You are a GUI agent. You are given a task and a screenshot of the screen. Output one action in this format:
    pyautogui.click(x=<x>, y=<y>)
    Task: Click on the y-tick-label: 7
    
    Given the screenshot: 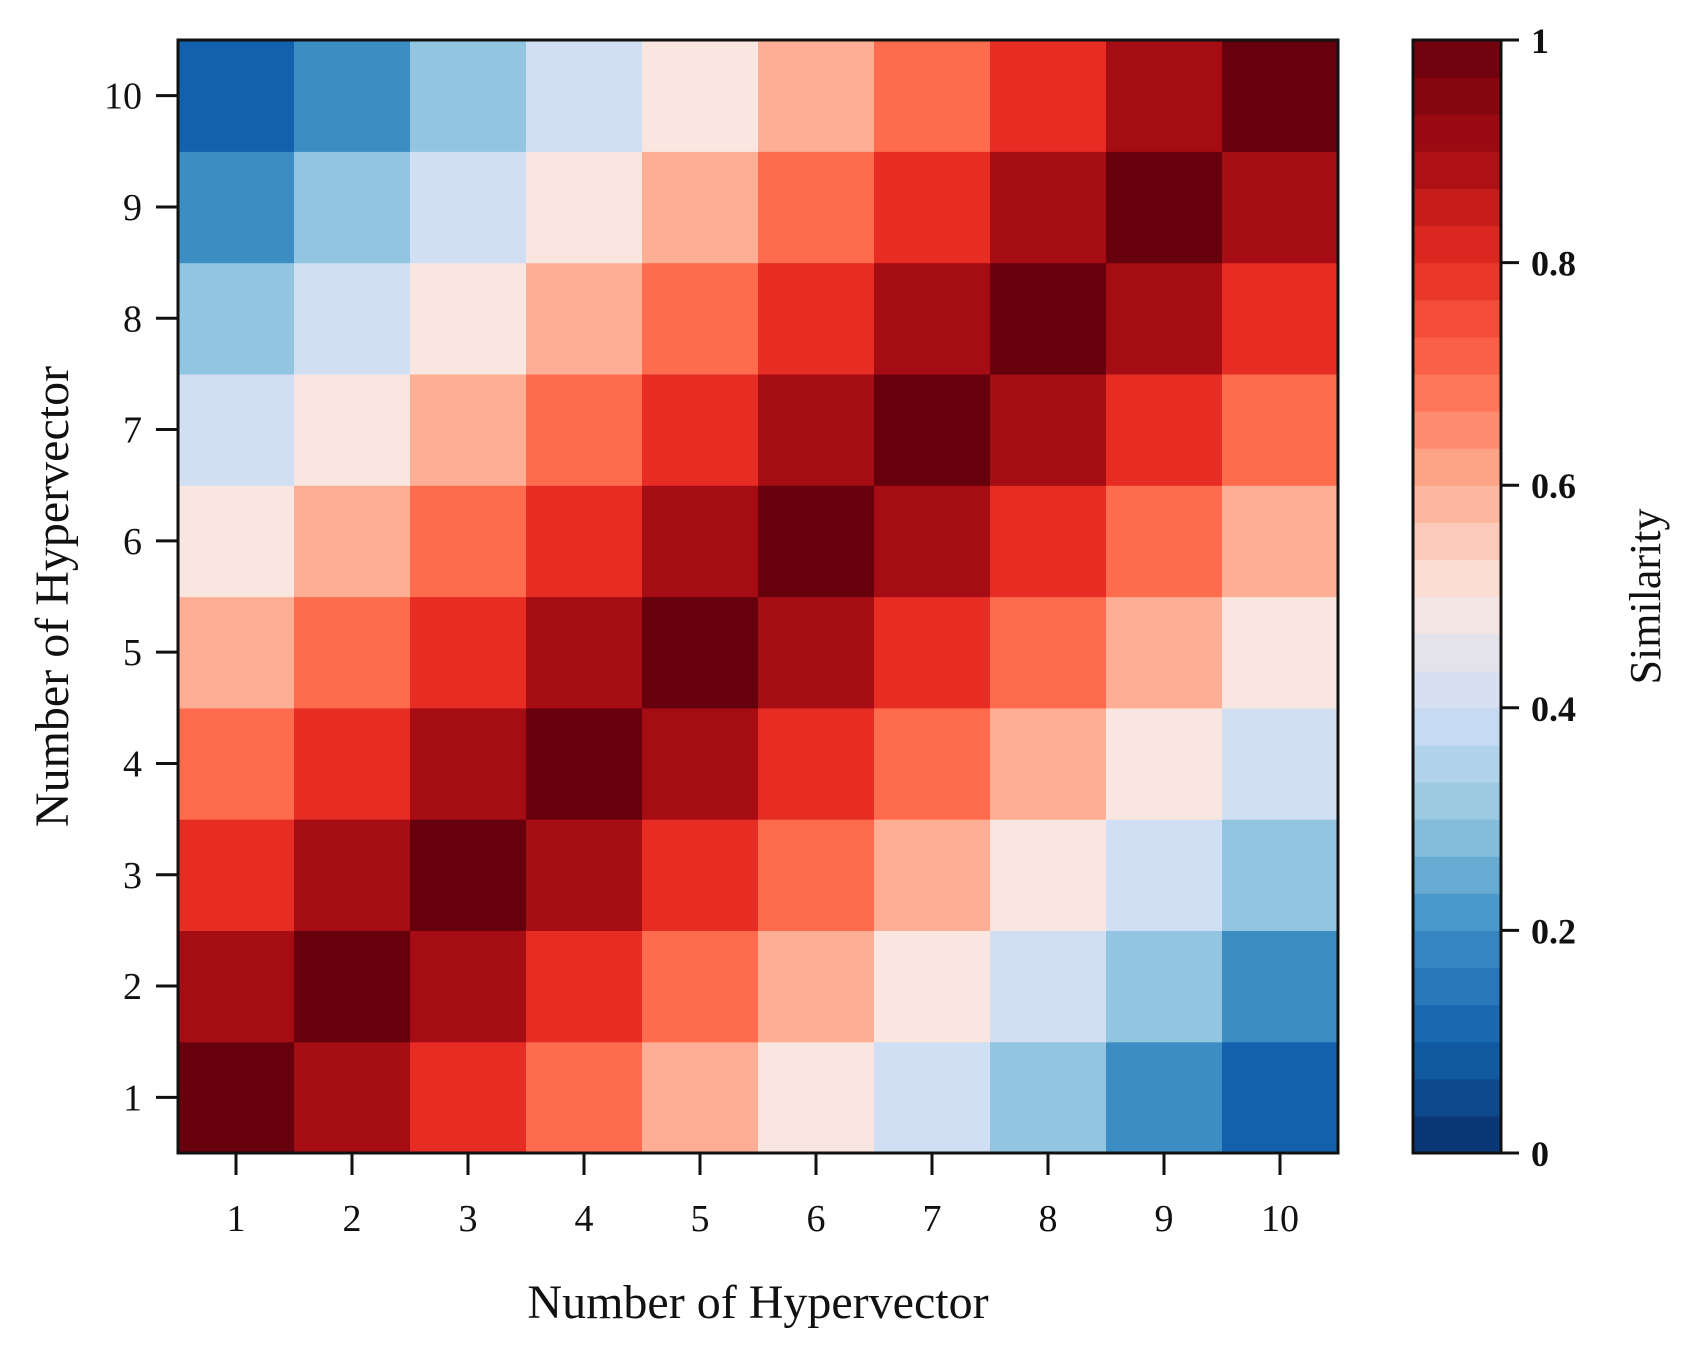 What is the action you would take?
    pyautogui.click(x=132, y=431)
    